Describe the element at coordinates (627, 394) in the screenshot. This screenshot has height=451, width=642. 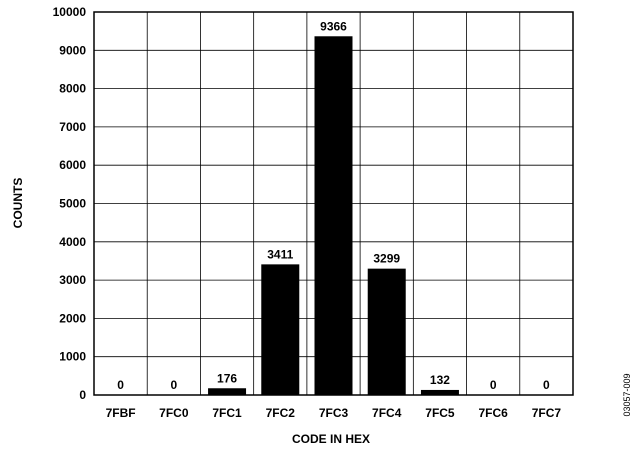
I see `figure-id: 03057-009` at that location.